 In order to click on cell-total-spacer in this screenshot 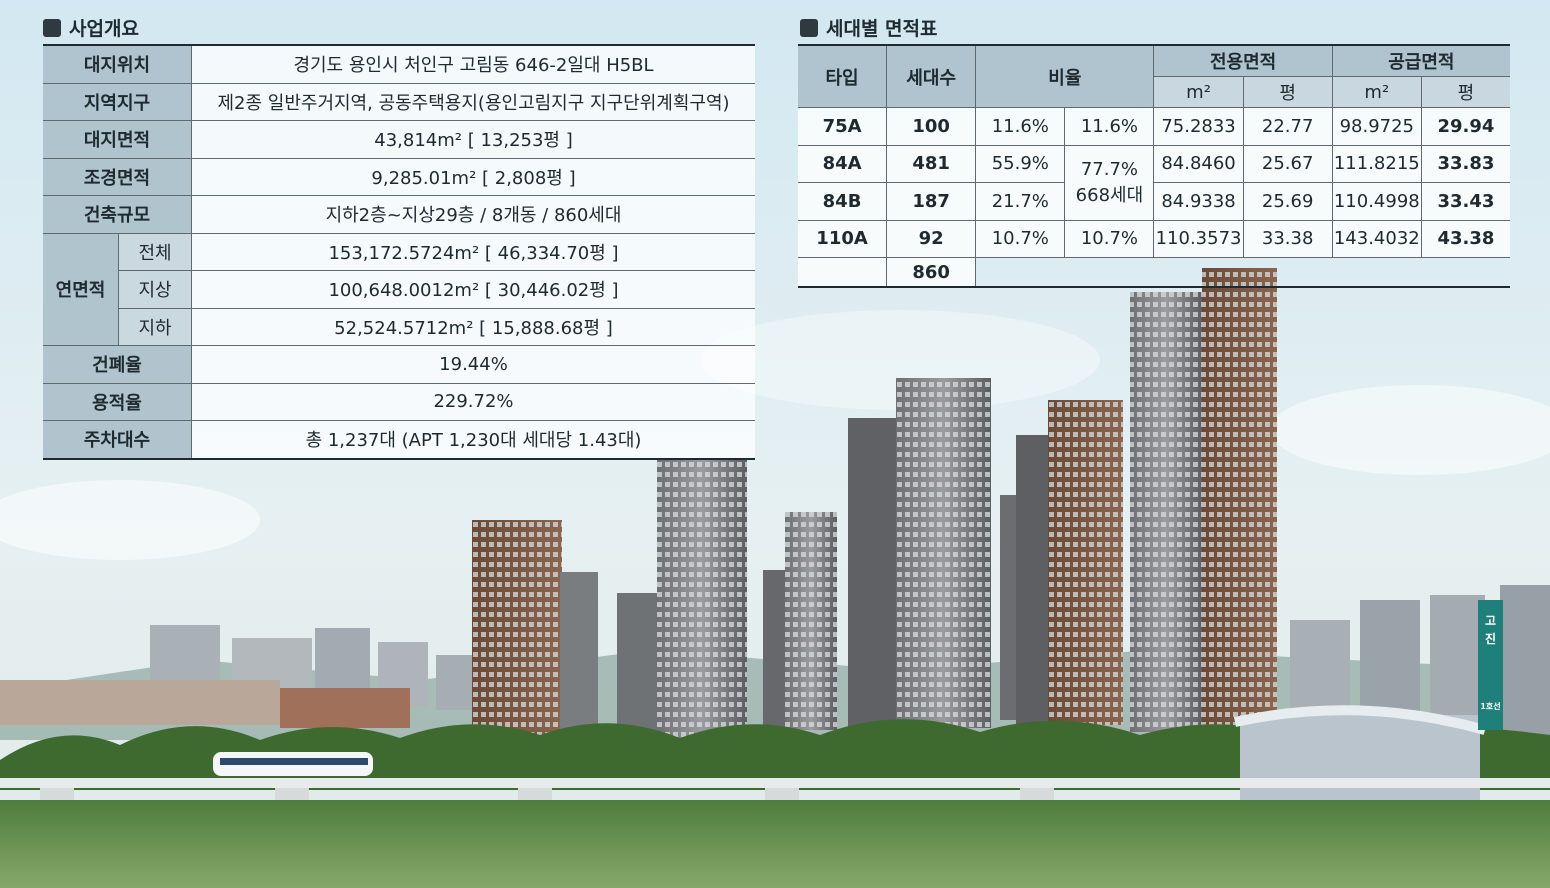, I will do `click(1242, 272)`.